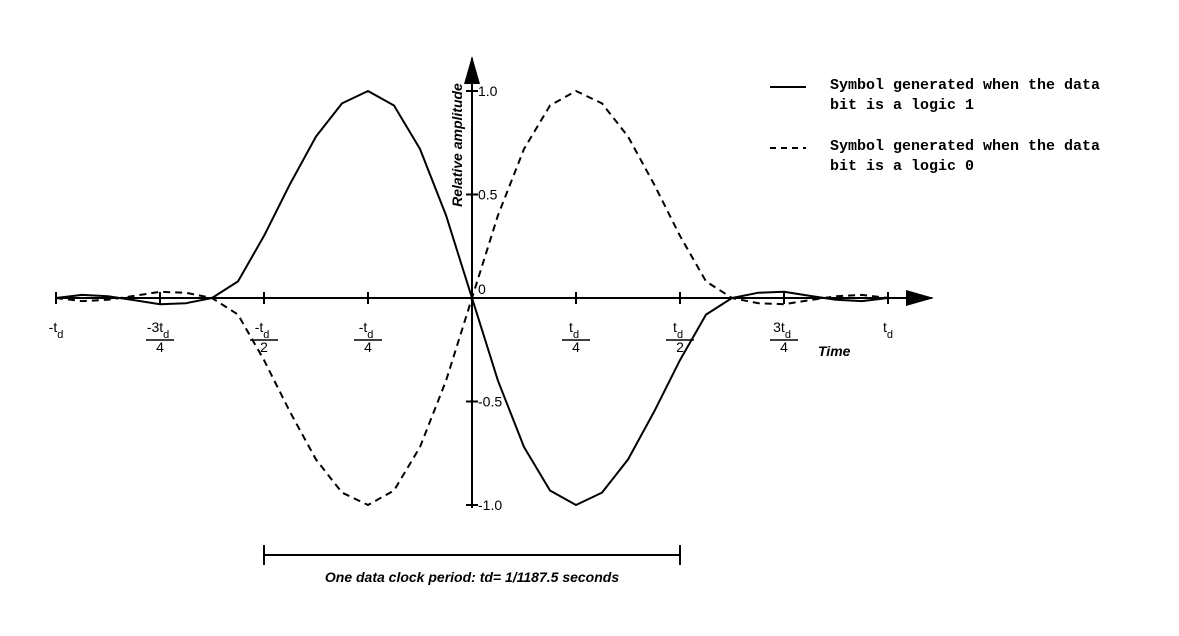 This screenshot has height=636, width=1179. Describe the element at coordinates (368, 337) in the screenshot. I see `x-tick-label: -td/4` at that location.